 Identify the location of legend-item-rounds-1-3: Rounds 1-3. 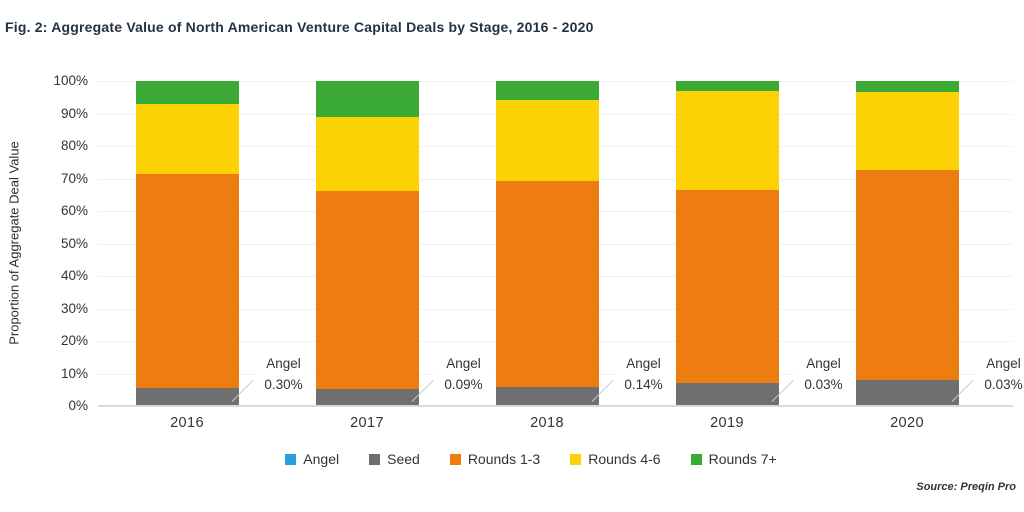
(495, 459).